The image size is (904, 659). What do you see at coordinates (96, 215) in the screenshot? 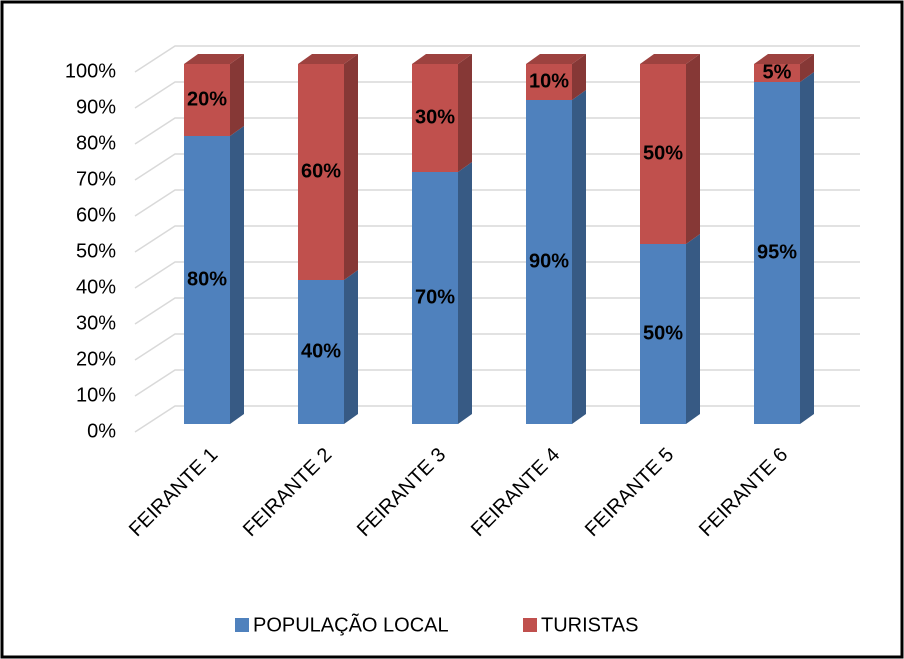
I see `y-tick-label: 60%` at bounding box center [96, 215].